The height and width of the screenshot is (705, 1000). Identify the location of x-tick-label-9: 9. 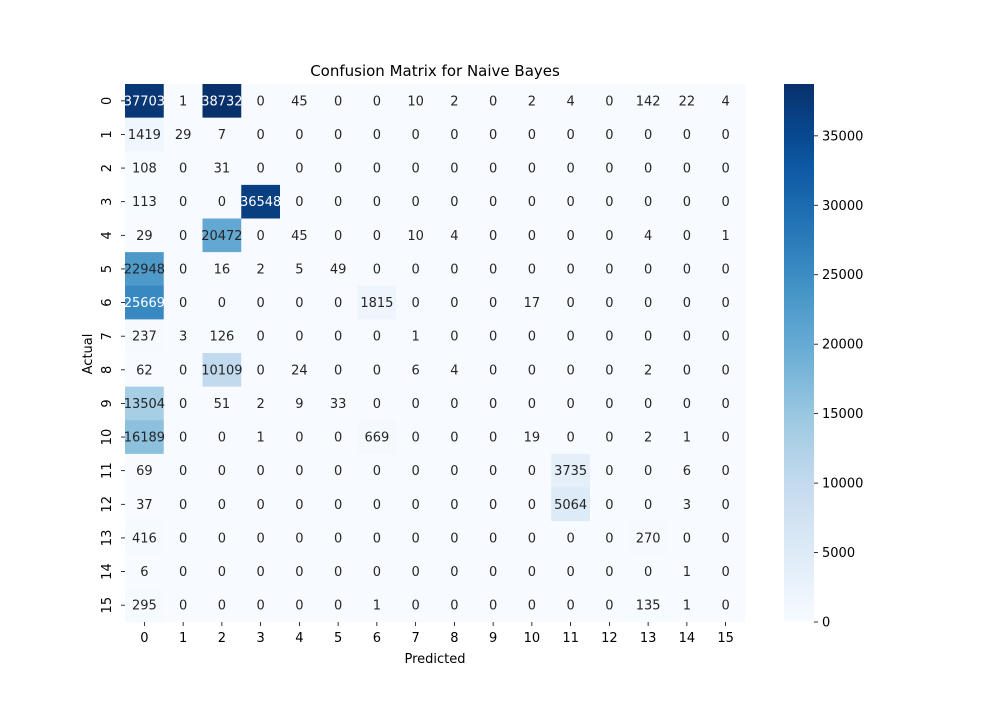
(493, 638).